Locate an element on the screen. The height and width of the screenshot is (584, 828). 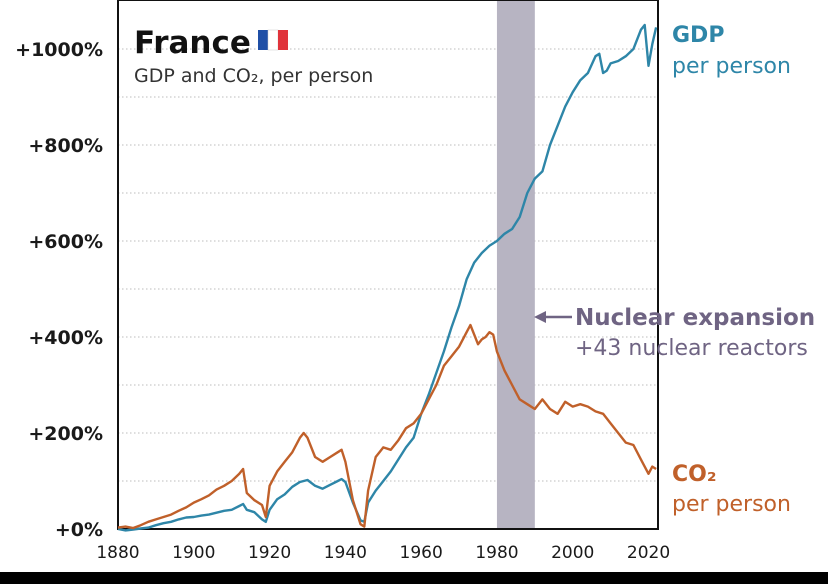
x-tick-label: 1920 is located at coordinates (269, 553).